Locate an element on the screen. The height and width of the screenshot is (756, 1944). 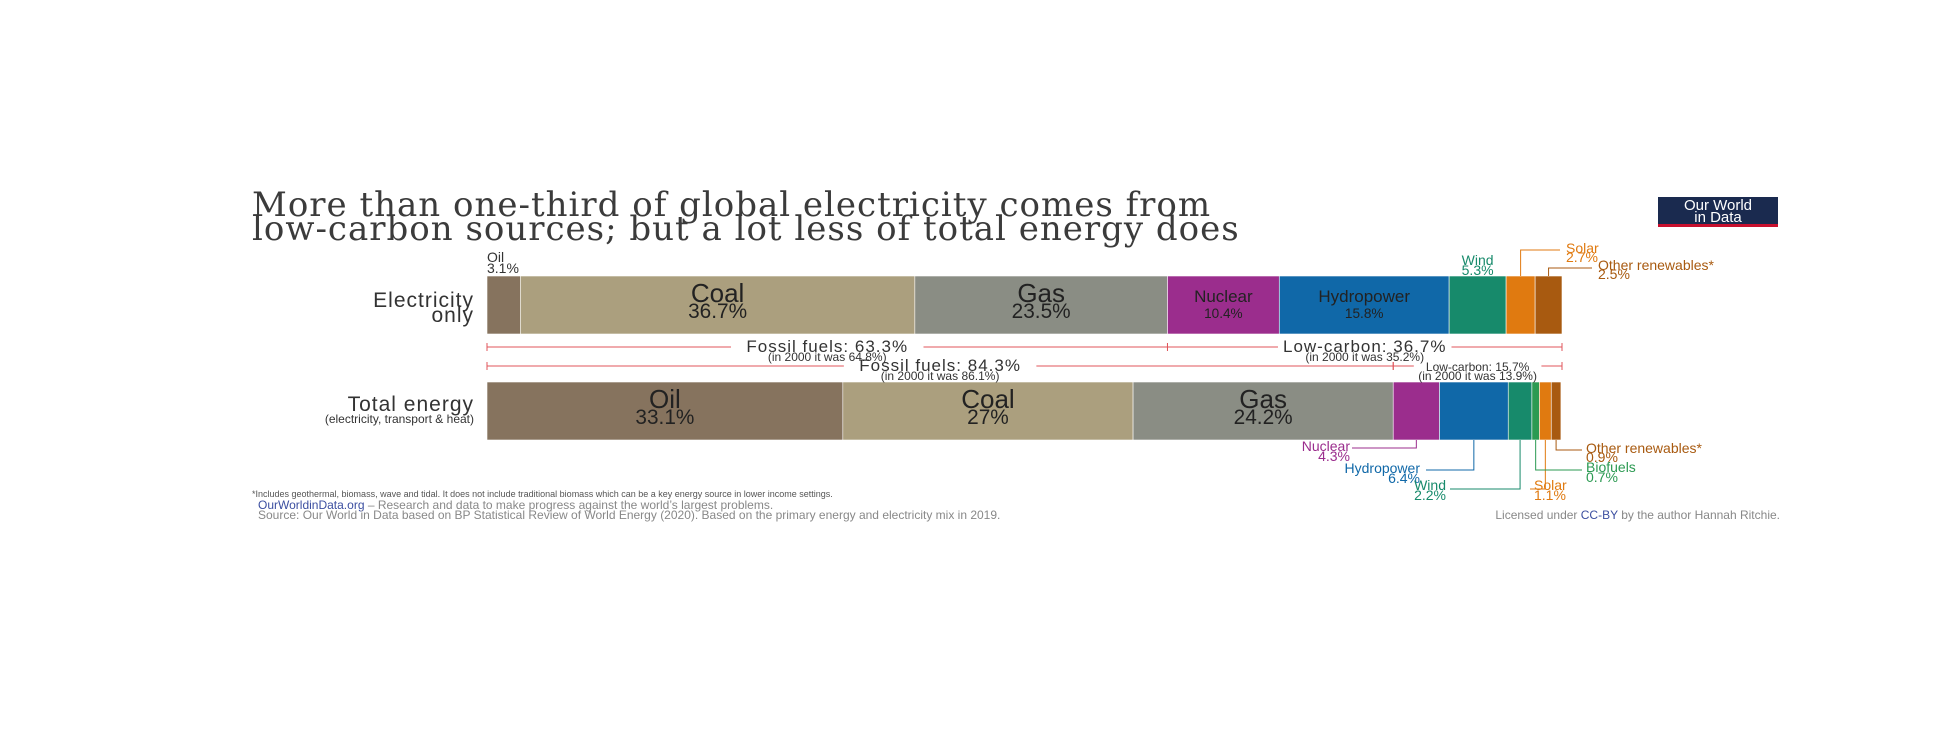
leader-total-biofuels is located at coordinates (1558, 455).